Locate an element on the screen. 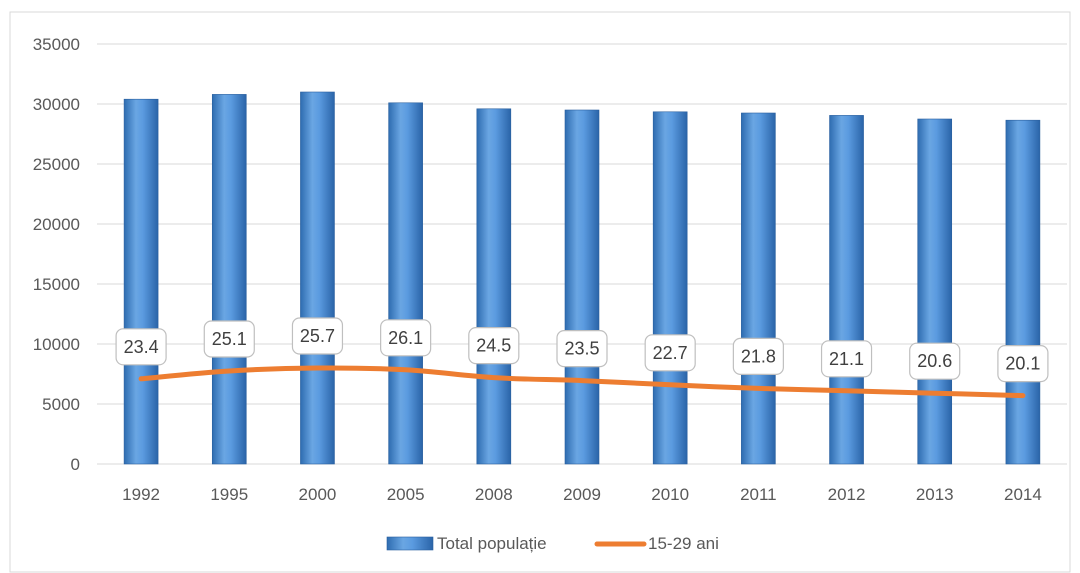 This screenshot has width=1080, height=573. data-label-box: 21.8 is located at coordinates (758, 356).